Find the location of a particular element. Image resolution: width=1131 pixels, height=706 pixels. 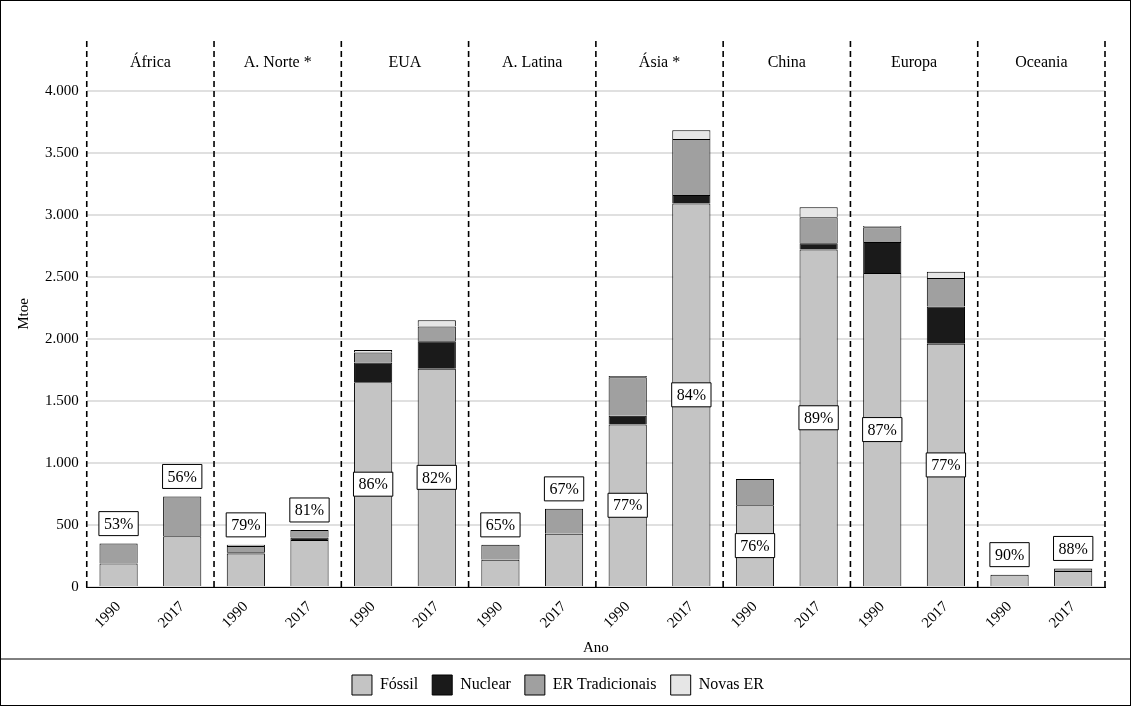

annotation: EUA is located at coordinates (405, 62).